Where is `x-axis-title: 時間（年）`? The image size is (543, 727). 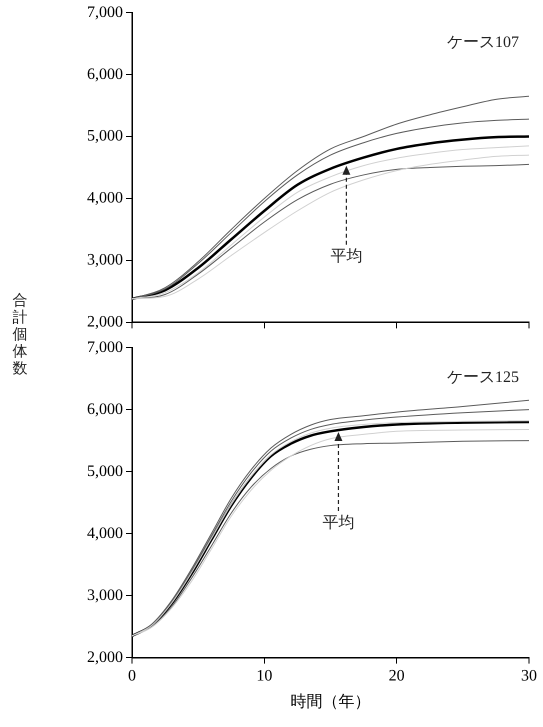
x-axis-title: 時間（年） is located at coordinates (330, 701).